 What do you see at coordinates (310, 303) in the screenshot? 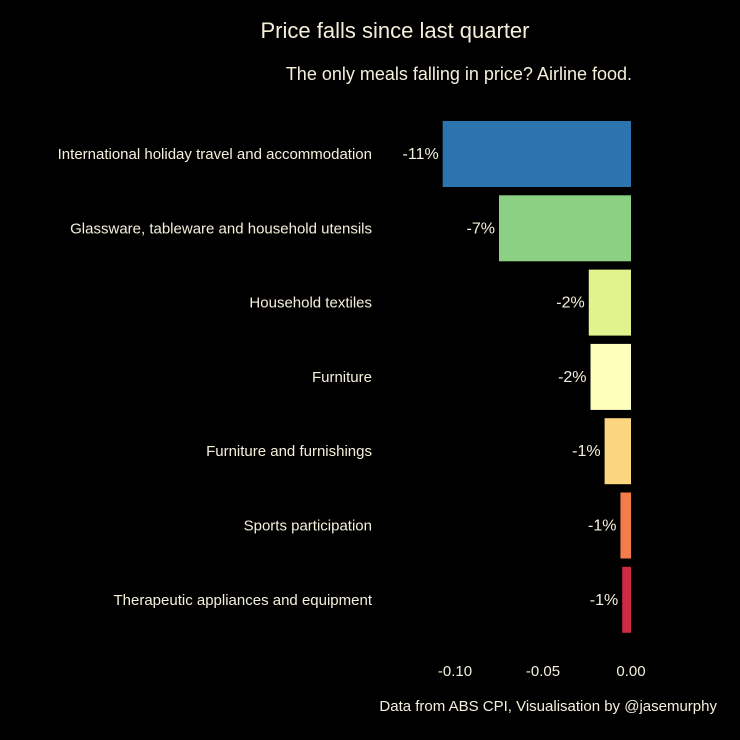
I see `category-label: Household textiles` at bounding box center [310, 303].